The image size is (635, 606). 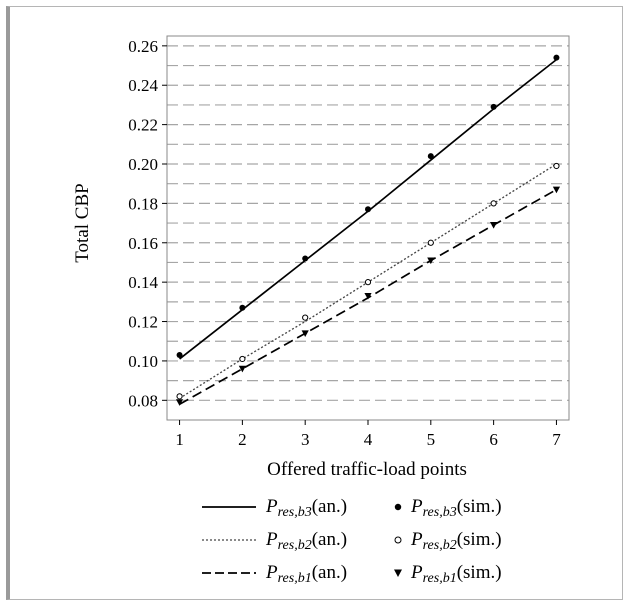 What do you see at coordinates (143, 164) in the screenshot?
I see `y-tick-label: 0.20` at bounding box center [143, 164].